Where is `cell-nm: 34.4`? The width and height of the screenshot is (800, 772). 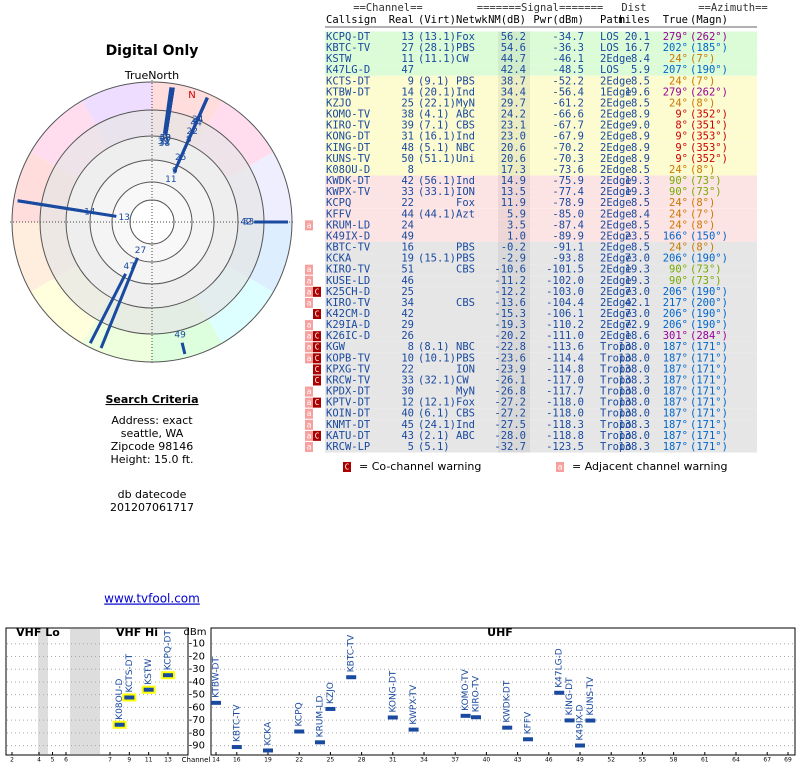
cell-nm: 34.4 is located at coordinates (513, 92).